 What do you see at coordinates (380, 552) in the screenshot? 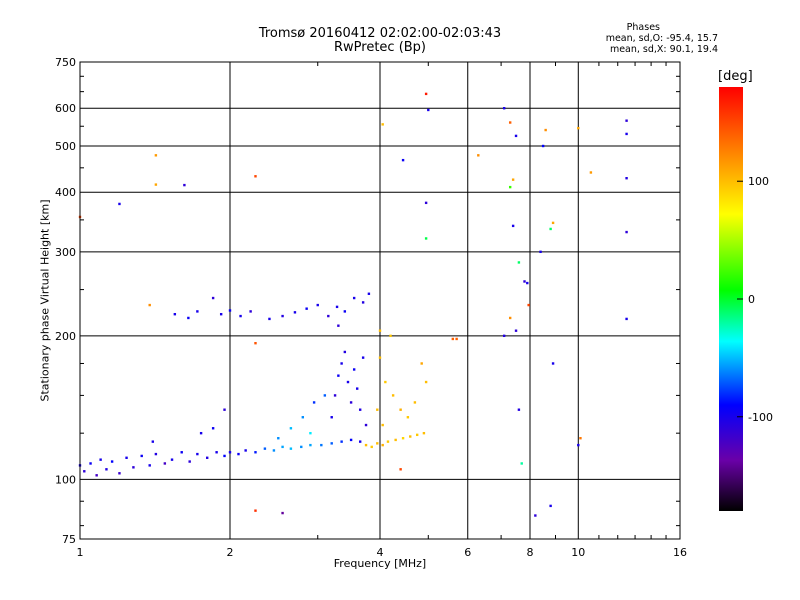
I see `x-tick-label: 4` at bounding box center [380, 552].